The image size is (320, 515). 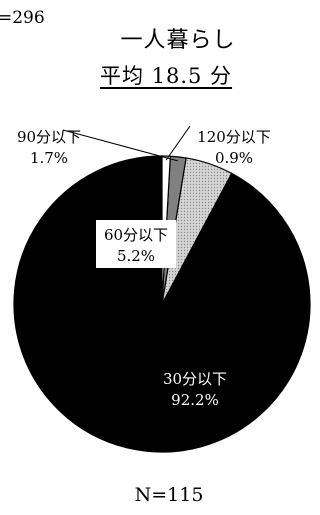 I want to click on slice-label-0: 30分以下 92.2%, so click(x=195, y=389).